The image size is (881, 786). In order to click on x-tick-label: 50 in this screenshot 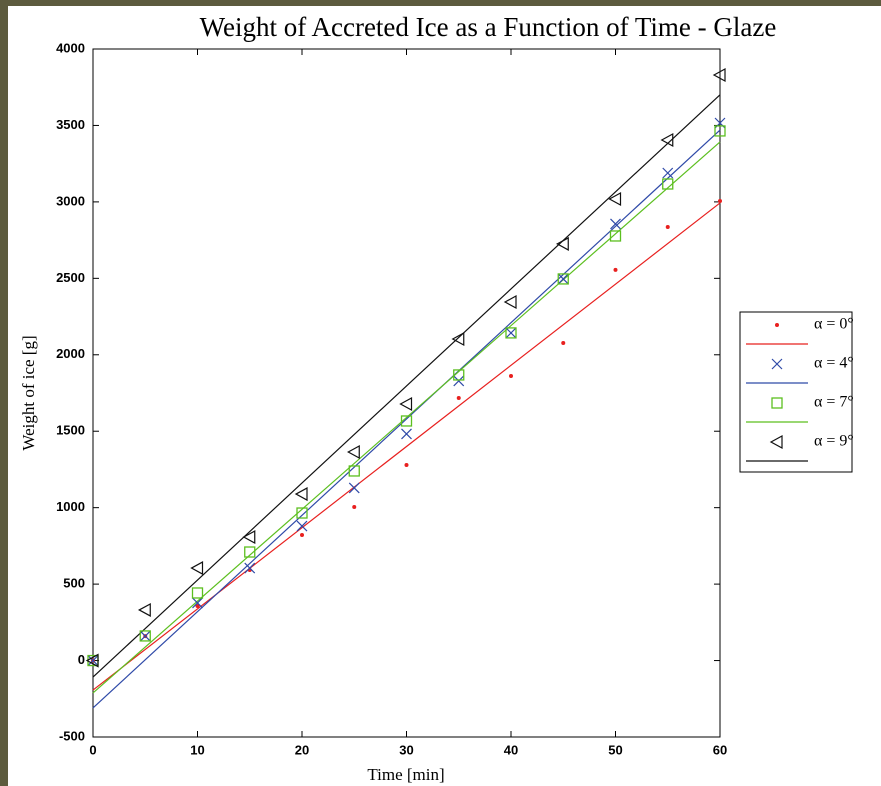, I will do `click(615, 749)`.